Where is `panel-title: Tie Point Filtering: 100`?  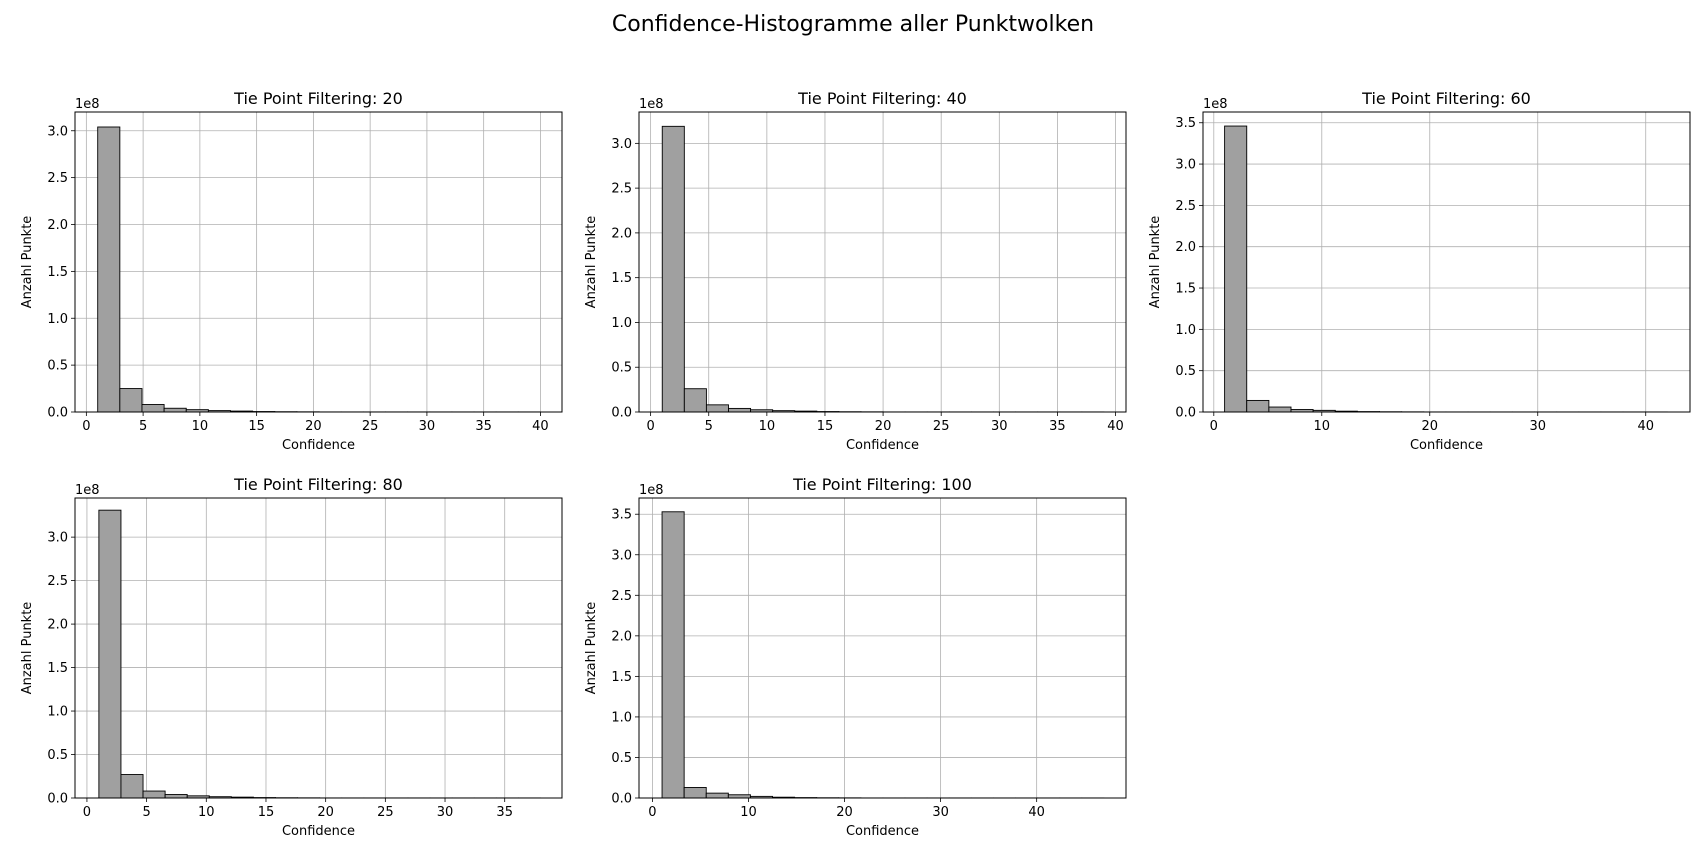 panel-title: Tie Point Filtering: 100 is located at coordinates (882, 484).